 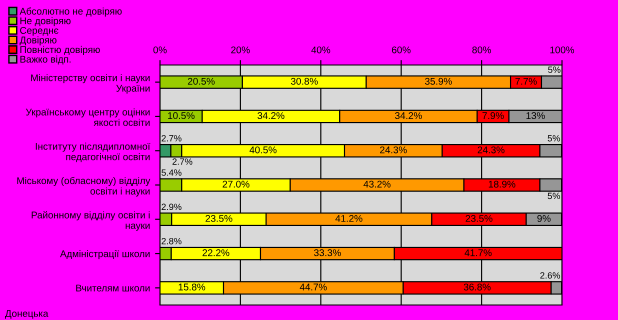 I want to click on x-tick-label: 40%, so click(x=320, y=50).